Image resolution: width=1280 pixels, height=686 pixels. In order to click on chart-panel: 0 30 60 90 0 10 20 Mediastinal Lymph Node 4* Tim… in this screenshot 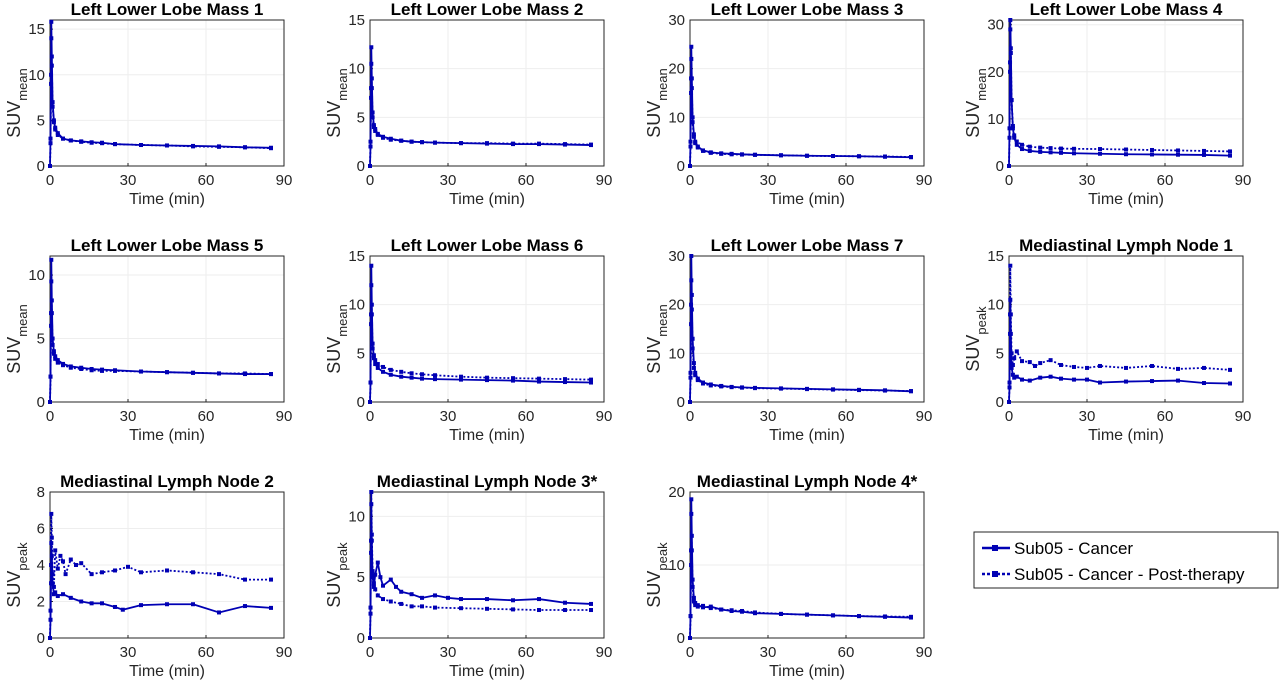, I will do `click(788, 576)`.